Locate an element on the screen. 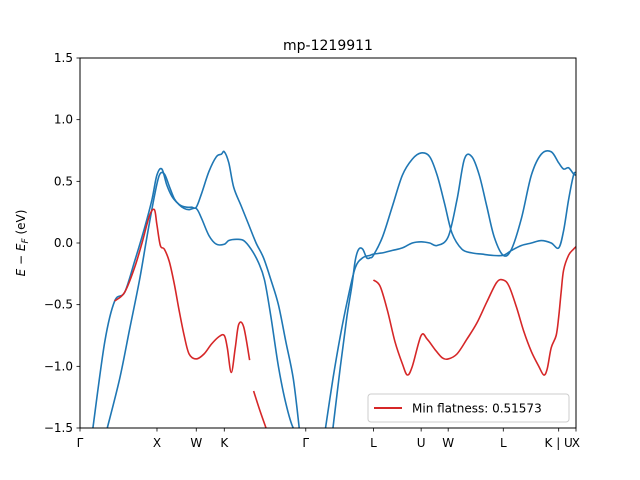  x-tick-label-7: W is located at coordinates (448, 443).